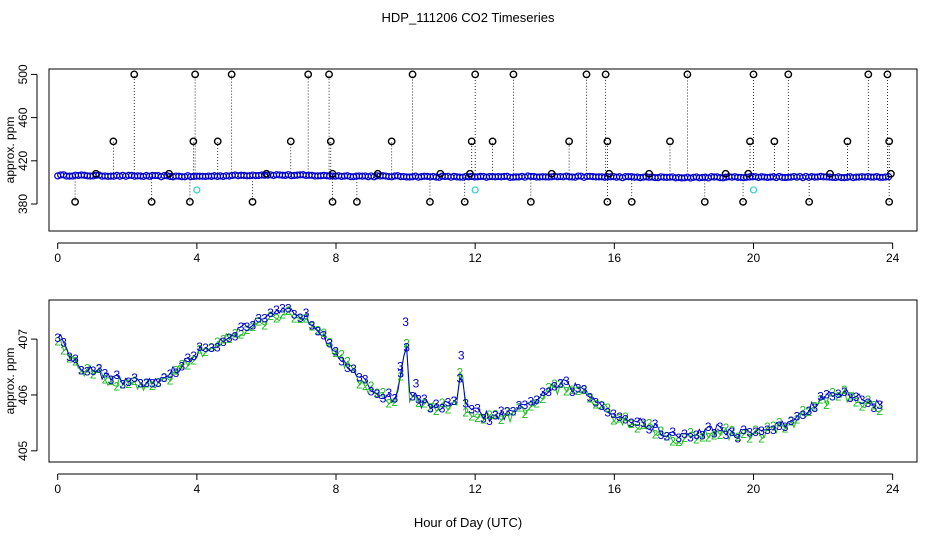 This screenshot has height=540, width=936. I want to click on top-x-tick-label: 0, so click(57, 258).